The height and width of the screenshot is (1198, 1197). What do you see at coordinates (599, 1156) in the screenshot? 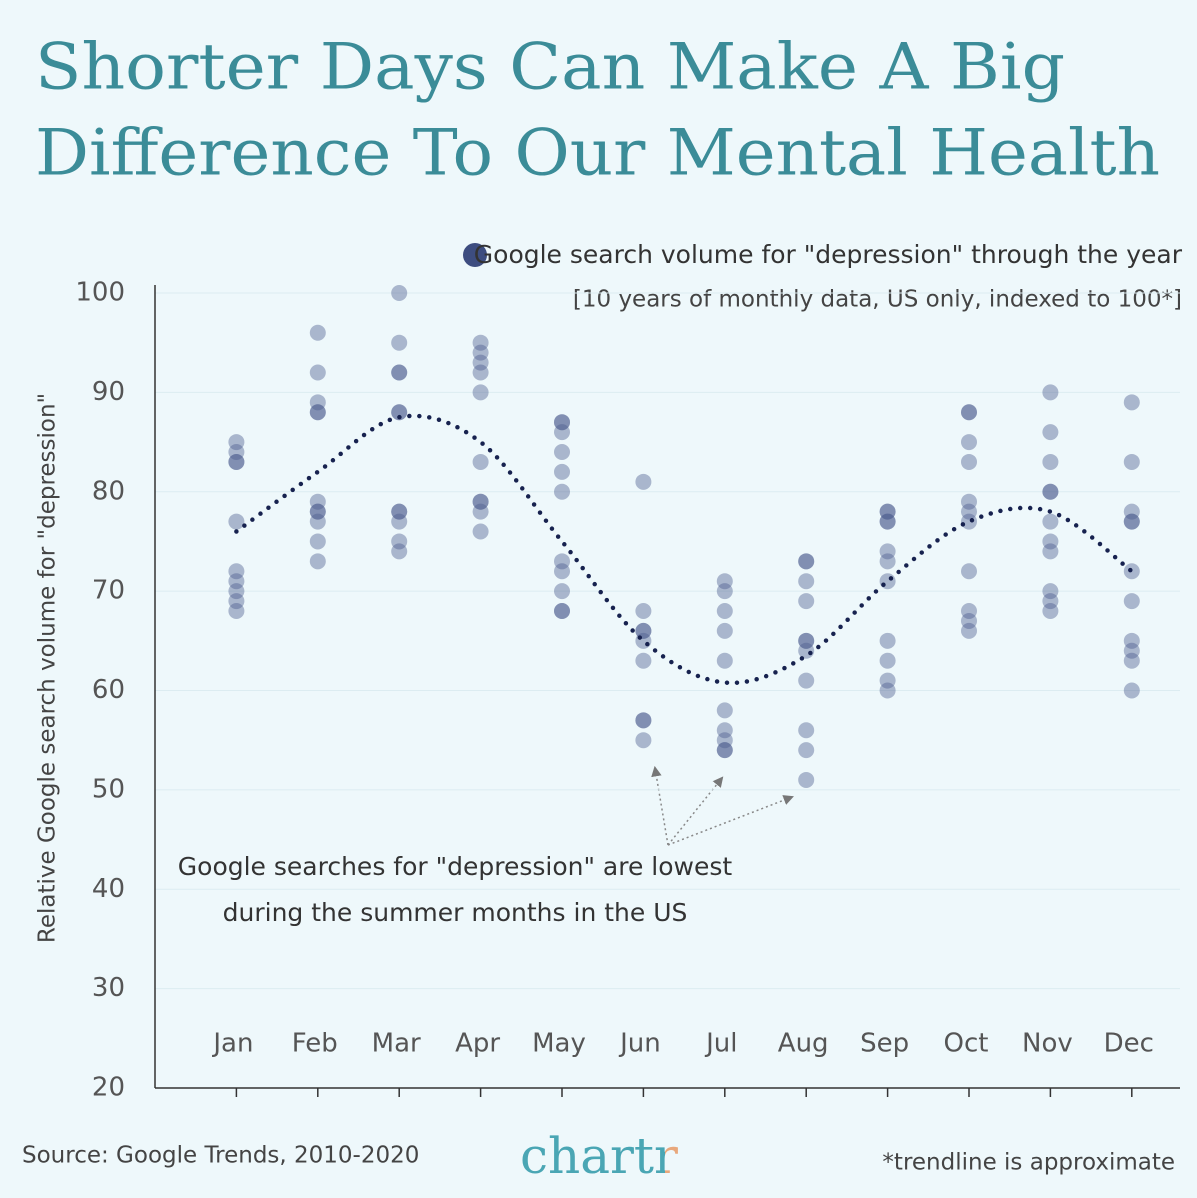
I see `logo: chartr` at bounding box center [599, 1156].